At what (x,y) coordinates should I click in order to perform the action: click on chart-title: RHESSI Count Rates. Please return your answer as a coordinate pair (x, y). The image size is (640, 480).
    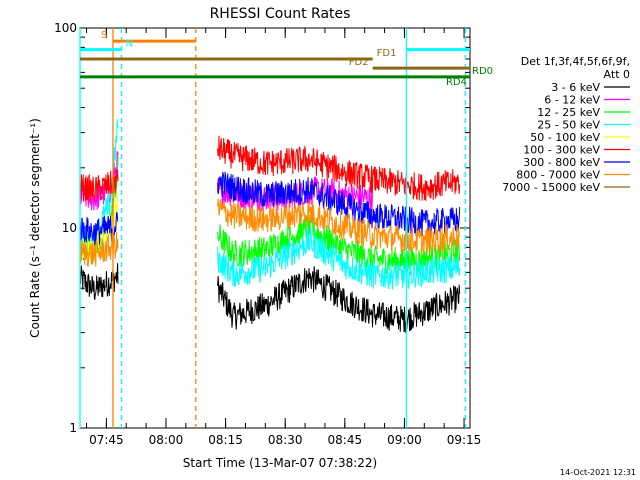
    Looking at the image, I should click on (280, 14).